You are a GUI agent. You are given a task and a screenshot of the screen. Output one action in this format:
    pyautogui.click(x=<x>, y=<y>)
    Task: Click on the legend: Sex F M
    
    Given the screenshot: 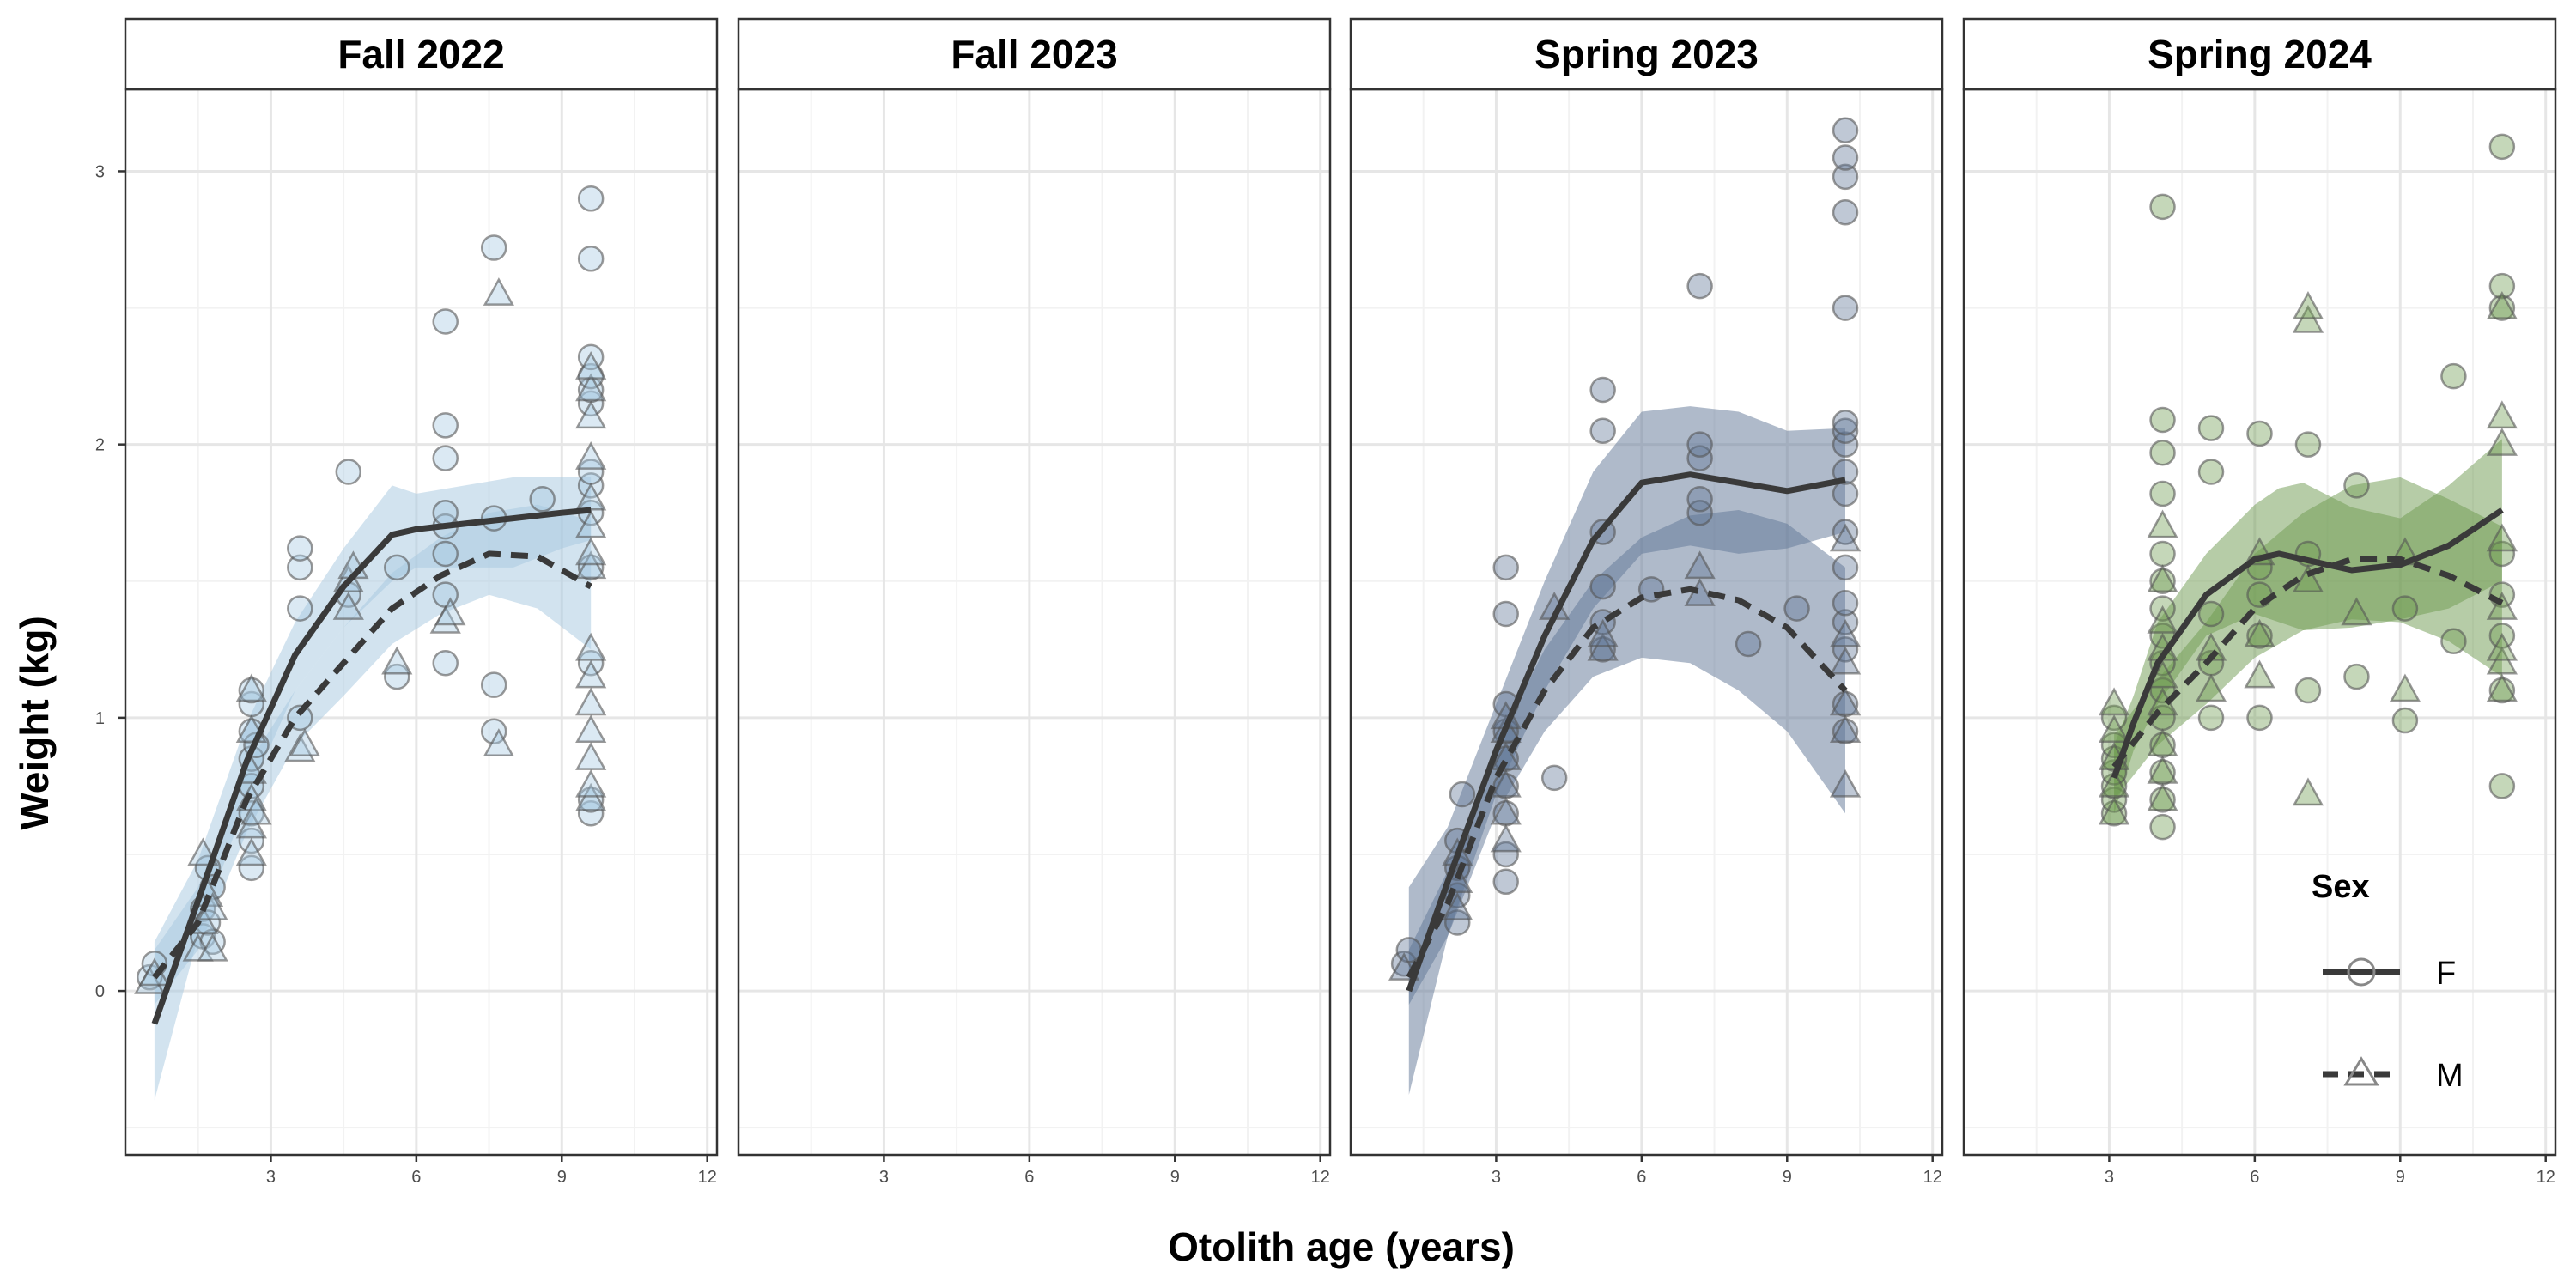 What is the action you would take?
    pyautogui.click(x=2388, y=981)
    